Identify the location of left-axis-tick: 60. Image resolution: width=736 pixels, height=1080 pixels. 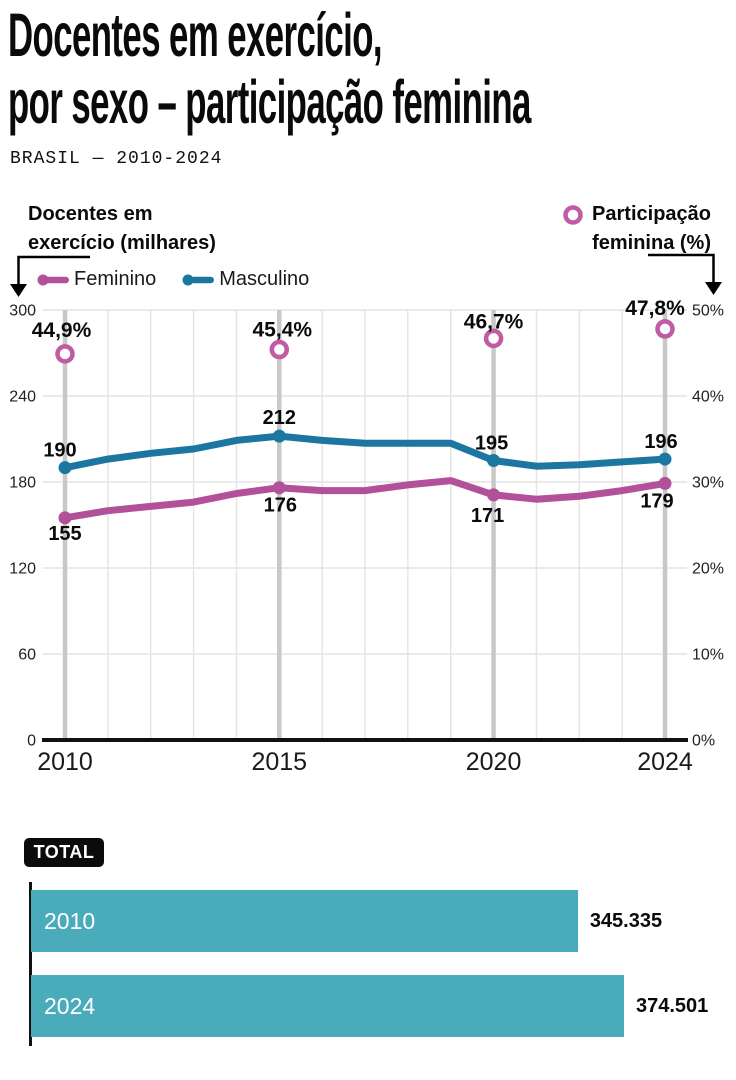
(27, 655).